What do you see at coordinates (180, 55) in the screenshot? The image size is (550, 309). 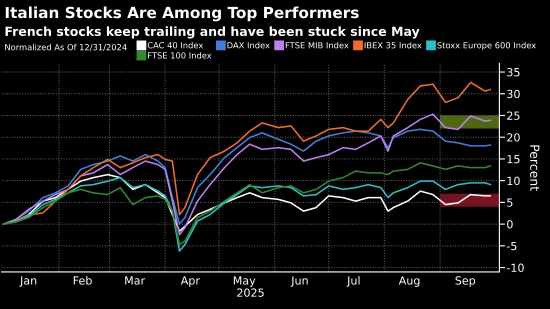 I see `legend-label: FTSE 100 Index` at bounding box center [180, 55].